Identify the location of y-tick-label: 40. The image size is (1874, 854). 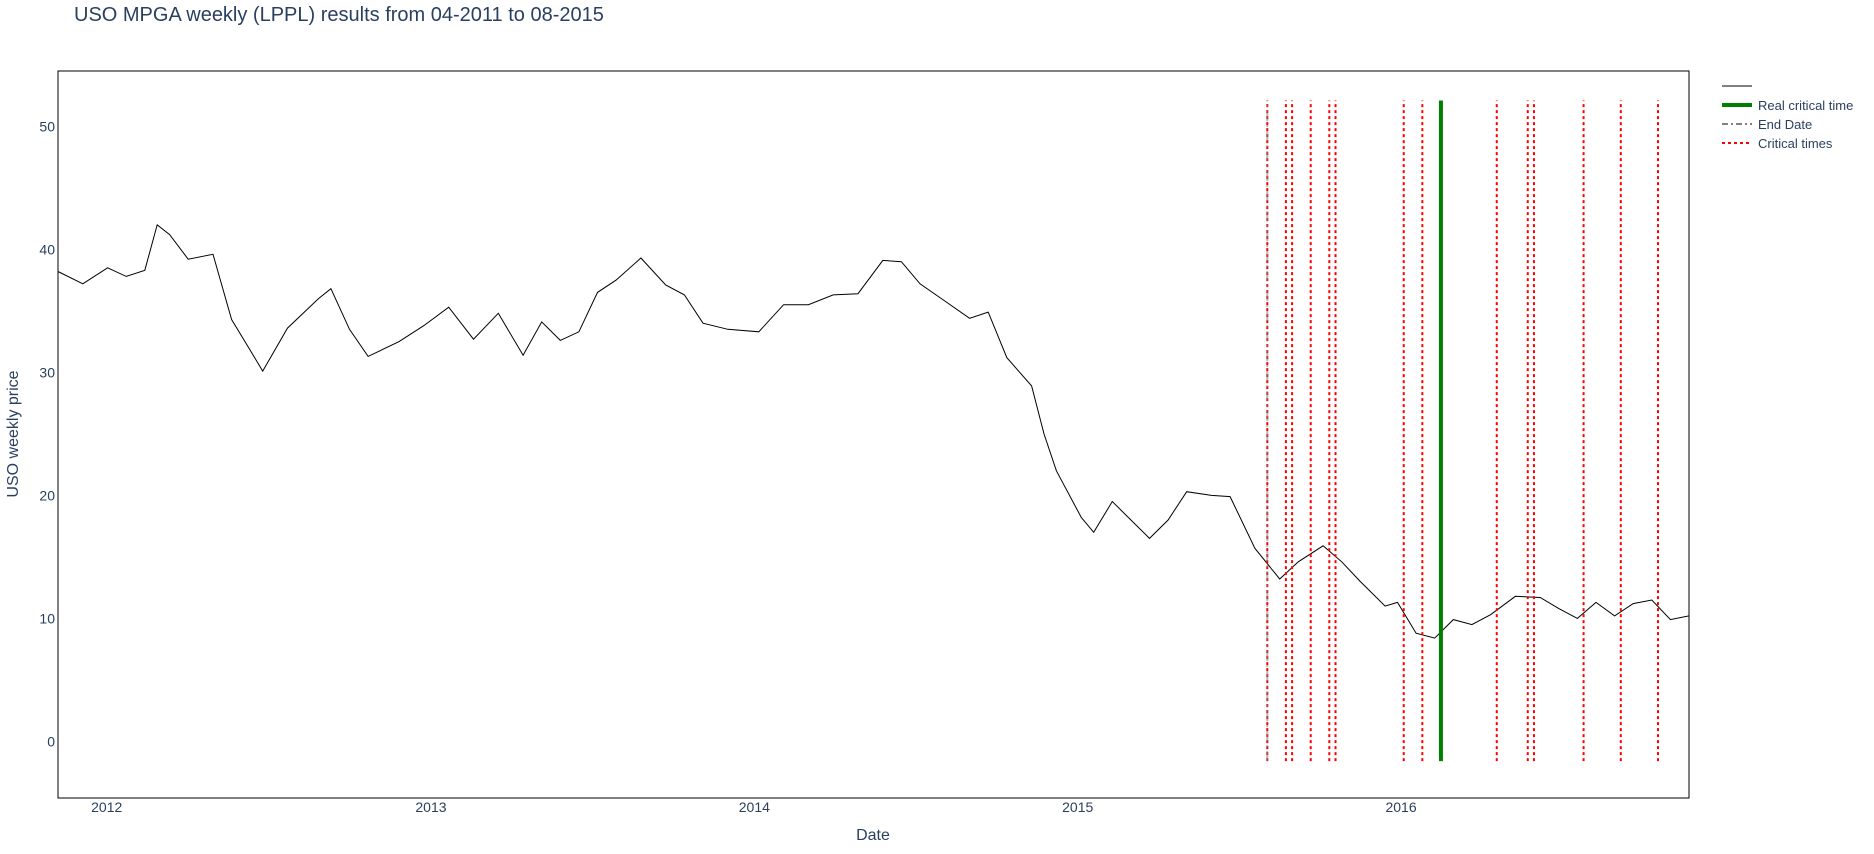
(47, 249).